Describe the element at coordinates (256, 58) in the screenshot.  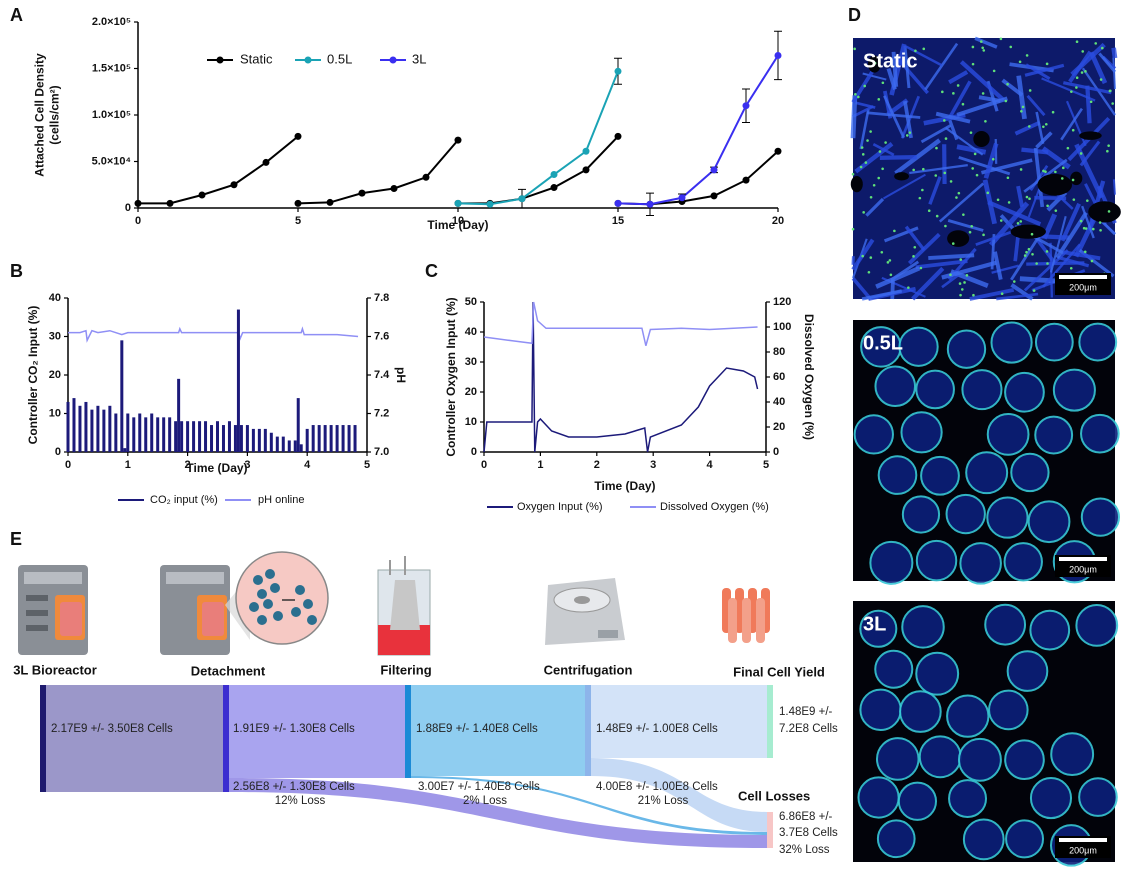
I see `legend-label: Static` at that location.